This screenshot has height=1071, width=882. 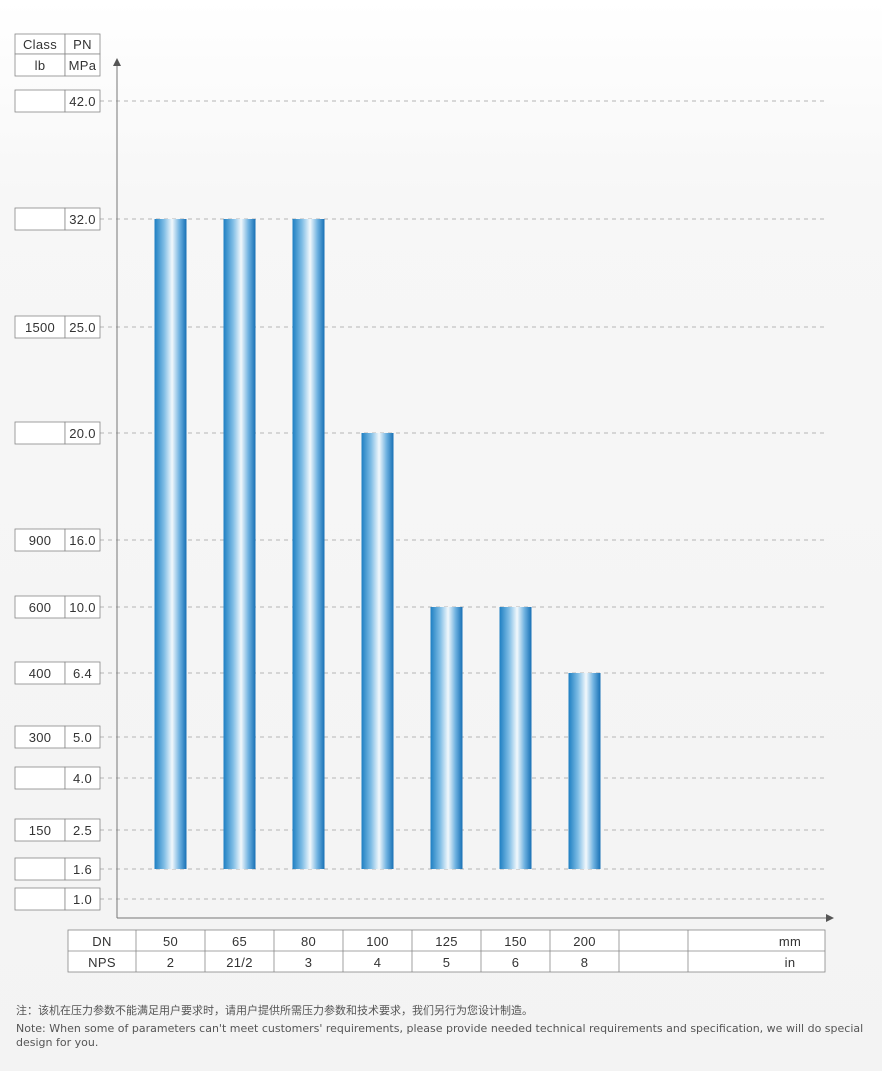 I want to click on pn-tick-label: 1.0, so click(x=82, y=899).